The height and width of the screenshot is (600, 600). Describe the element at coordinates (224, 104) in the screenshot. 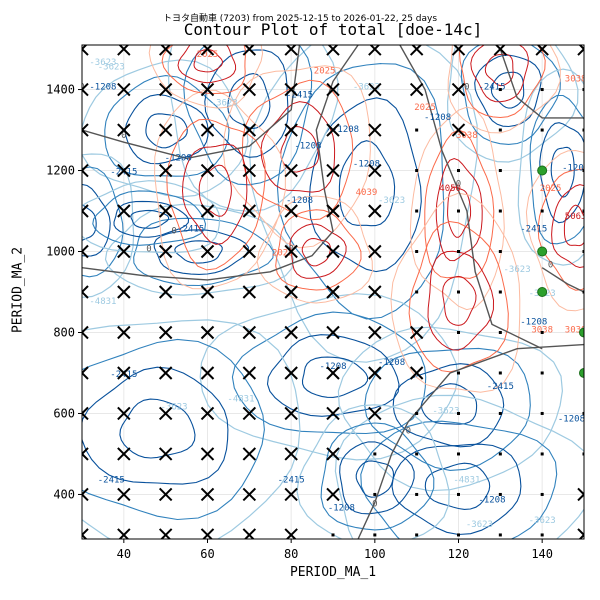

I see `contour-label: -3623` at that location.